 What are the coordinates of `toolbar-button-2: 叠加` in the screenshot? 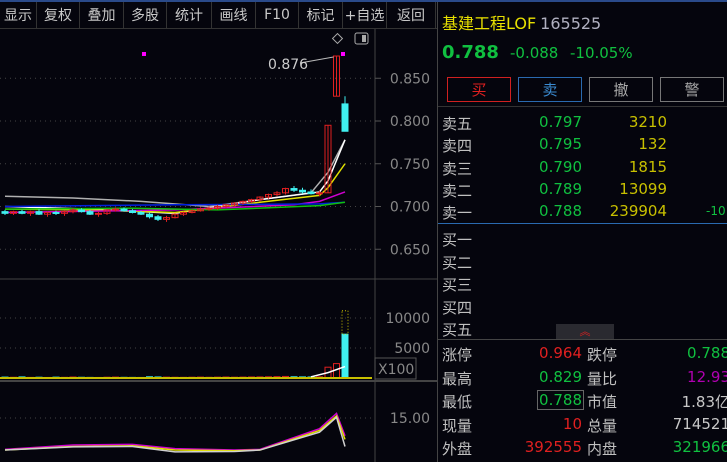 It's located at (102, 15).